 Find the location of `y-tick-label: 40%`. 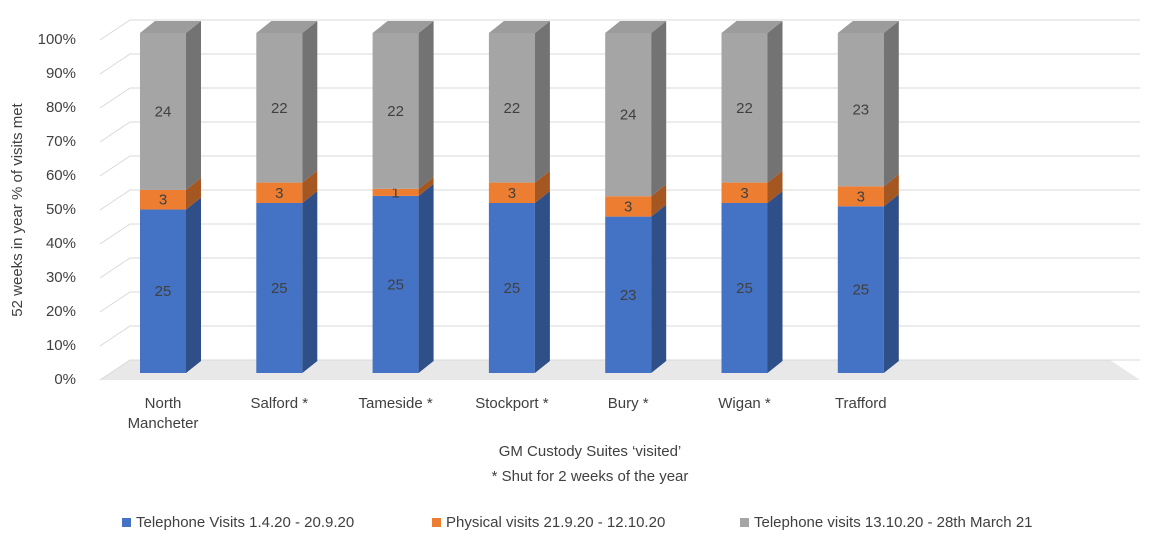

y-tick-label: 40% is located at coordinates (61, 243).